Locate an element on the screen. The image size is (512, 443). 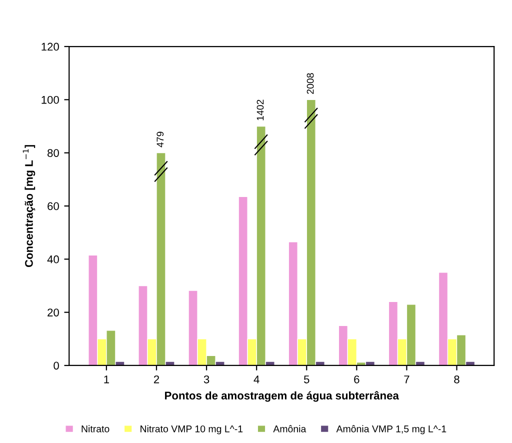
y-tick-label: 40 is located at coordinates (53, 259).